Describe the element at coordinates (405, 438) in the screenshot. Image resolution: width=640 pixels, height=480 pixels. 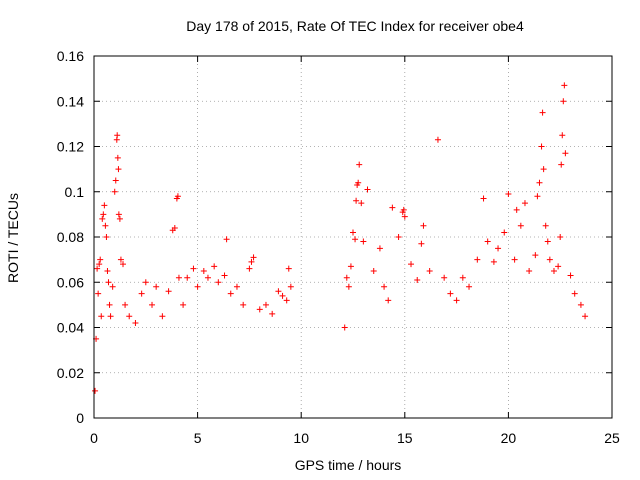
I see `x-tick-label: 15` at that location.